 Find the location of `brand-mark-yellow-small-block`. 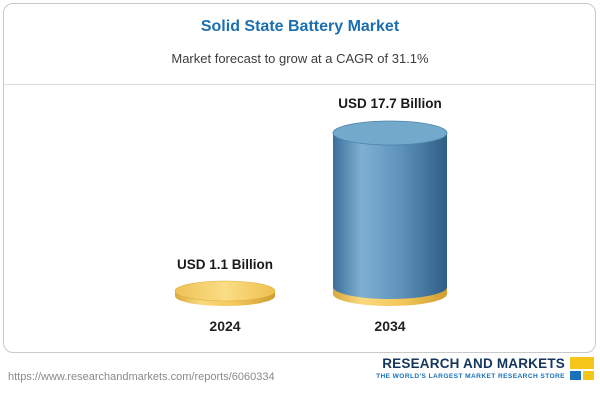

brand-mark-yellow-small-block is located at coordinates (588, 375).